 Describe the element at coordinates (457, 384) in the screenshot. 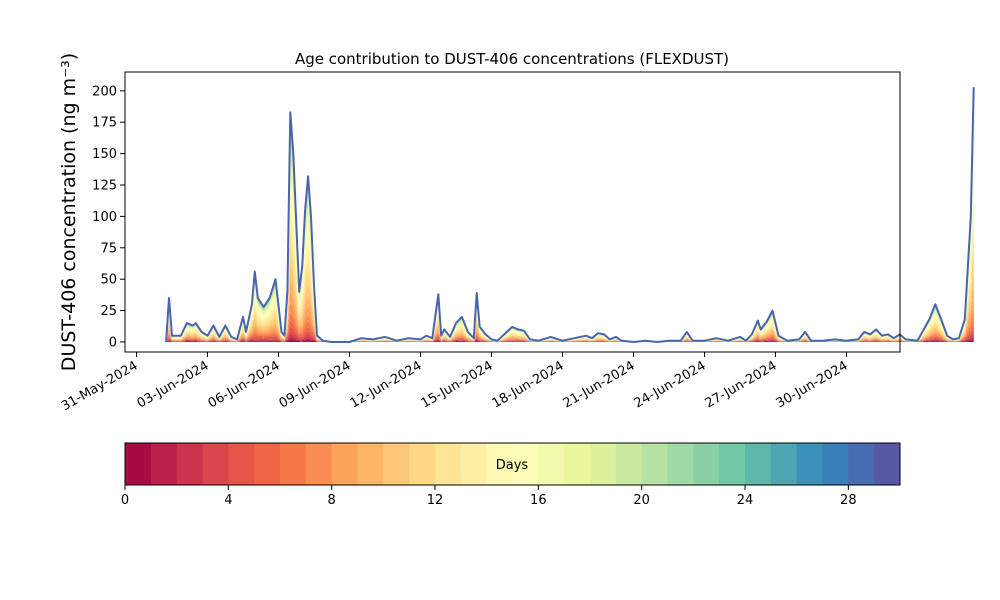

I see `x-tick-label: 15-Jun-2024` at that location.